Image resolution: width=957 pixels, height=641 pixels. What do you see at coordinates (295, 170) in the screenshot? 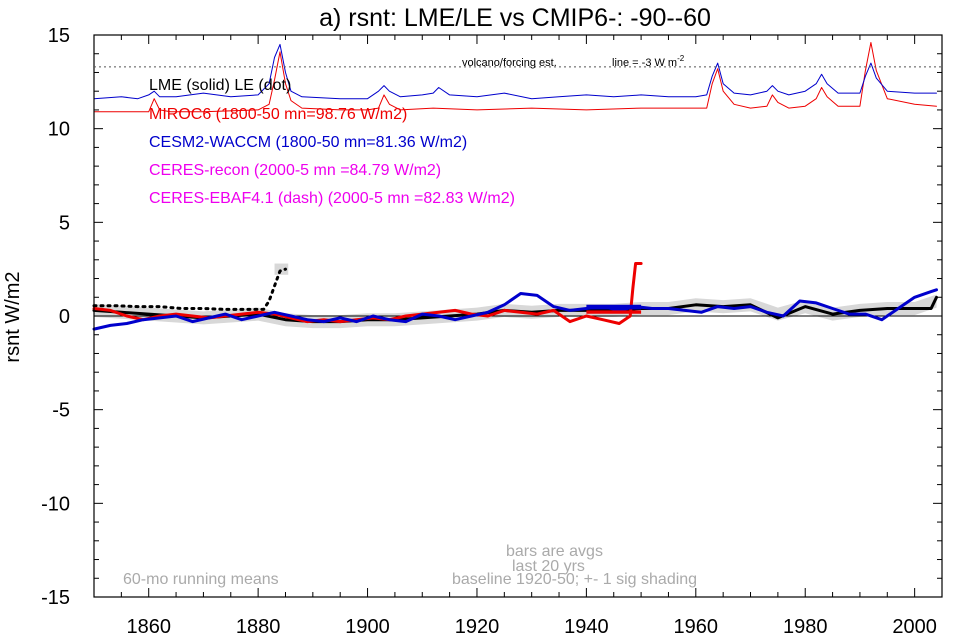
I see `legend-entry-ceres-recon: CERES-recon (2000-5 mn =84.79 W/m2)` at bounding box center [295, 170].